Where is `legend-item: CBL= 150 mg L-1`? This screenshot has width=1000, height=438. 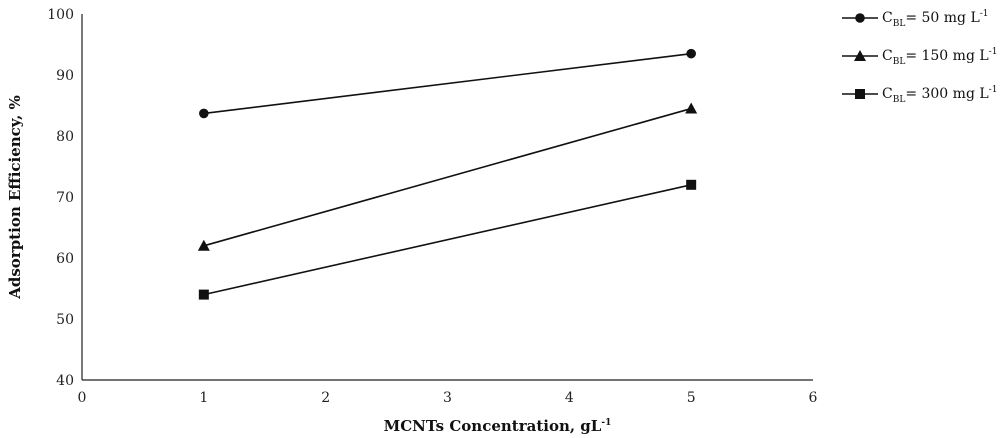 legend-item: CBL= 150 mg L-1 is located at coordinates (919, 57).